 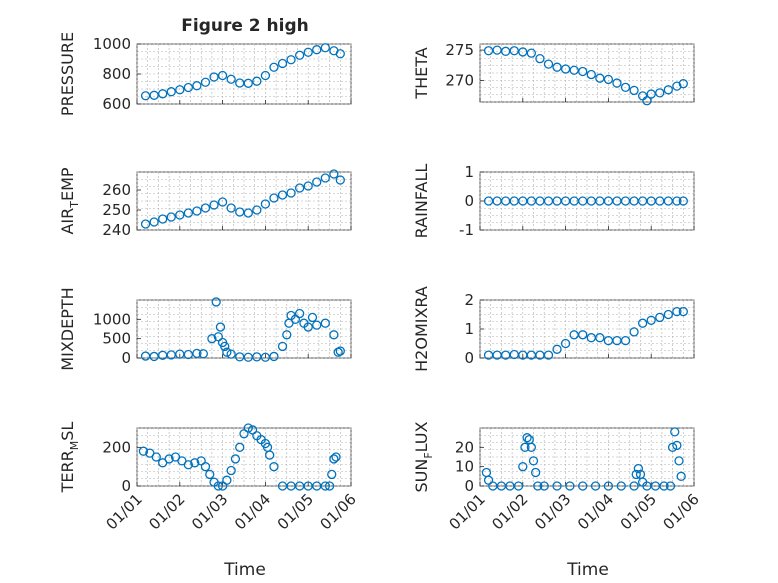 What do you see at coordinates (116, 447) in the screenshot?
I see `y-tick-label: 200` at bounding box center [116, 447].